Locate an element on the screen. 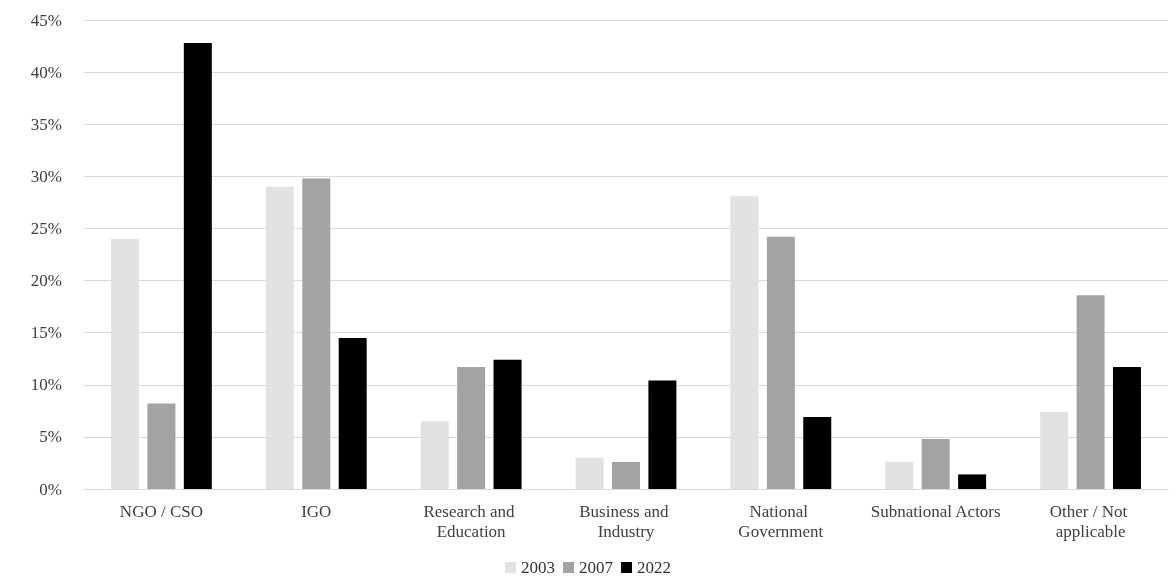 The width and height of the screenshot is (1176, 583). y-tick-label: 10% is located at coordinates (46, 385).